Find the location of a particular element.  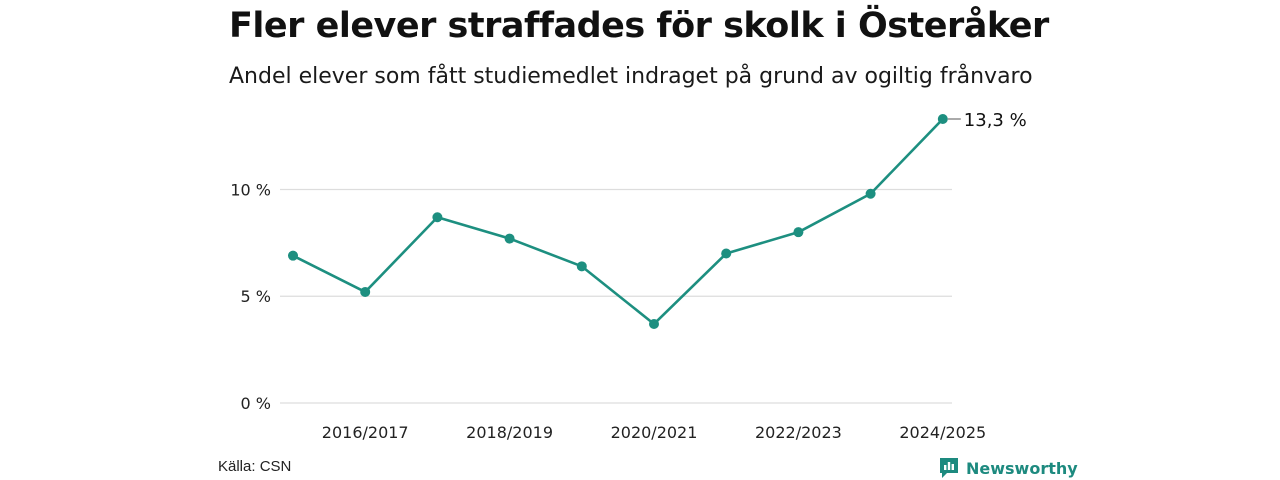

y-axis-labels: 0 % 5 % 10 % is located at coordinates (250, 296).